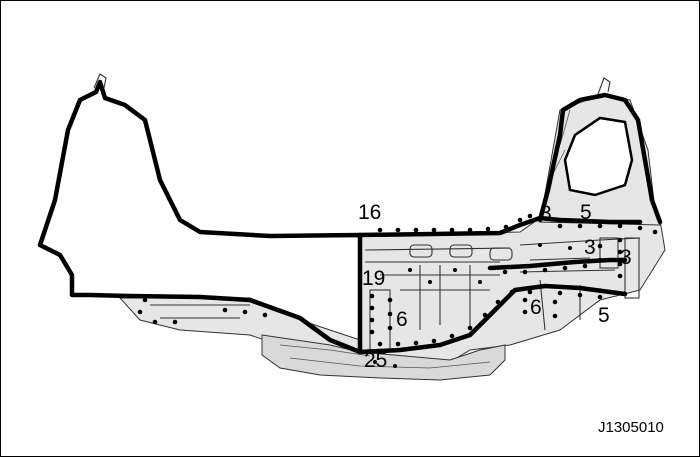 The image size is (700, 457). What do you see at coordinates (369, 212) in the screenshot?
I see `callout-16: 16` at bounding box center [369, 212].